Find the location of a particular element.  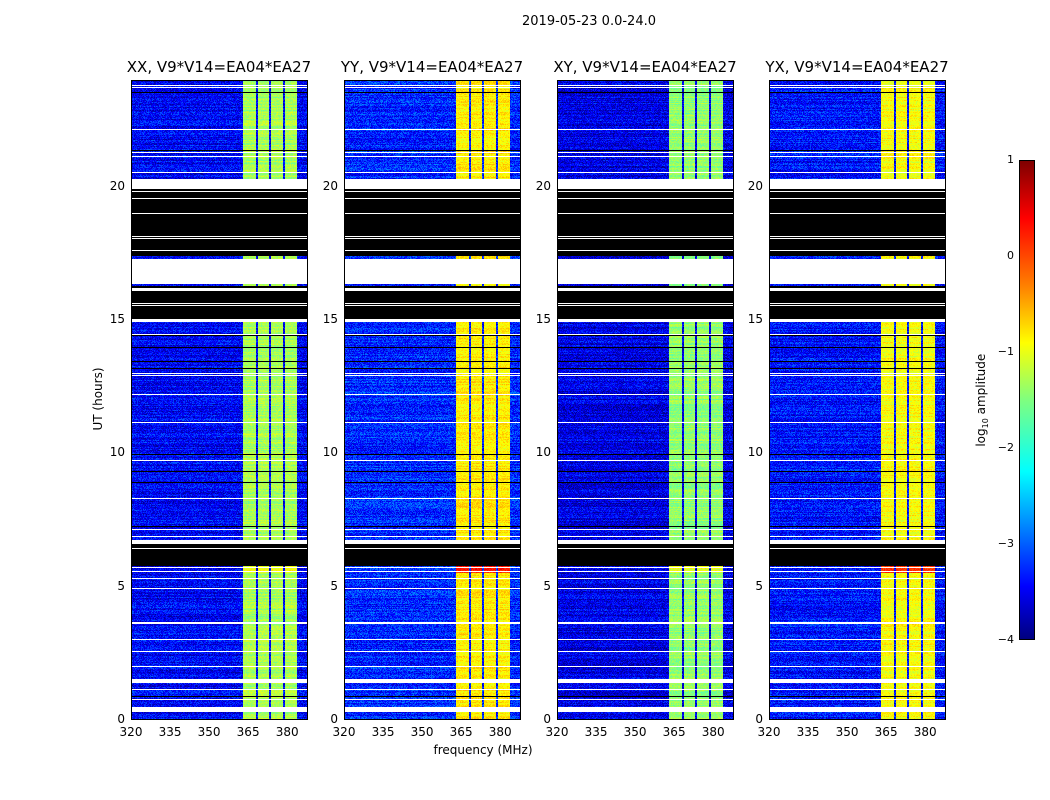

figure-title: 2019-05-23 0.0-24.0 is located at coordinates (589, 21).